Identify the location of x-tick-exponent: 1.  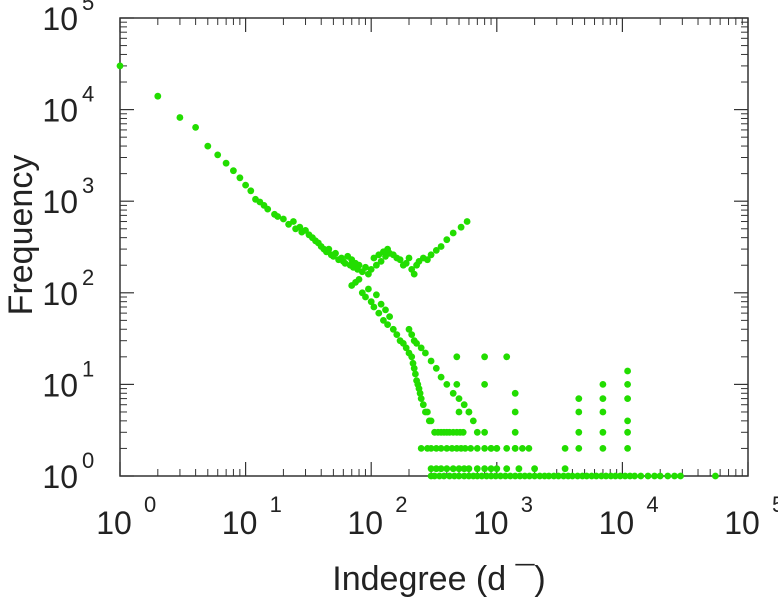
(276, 504).